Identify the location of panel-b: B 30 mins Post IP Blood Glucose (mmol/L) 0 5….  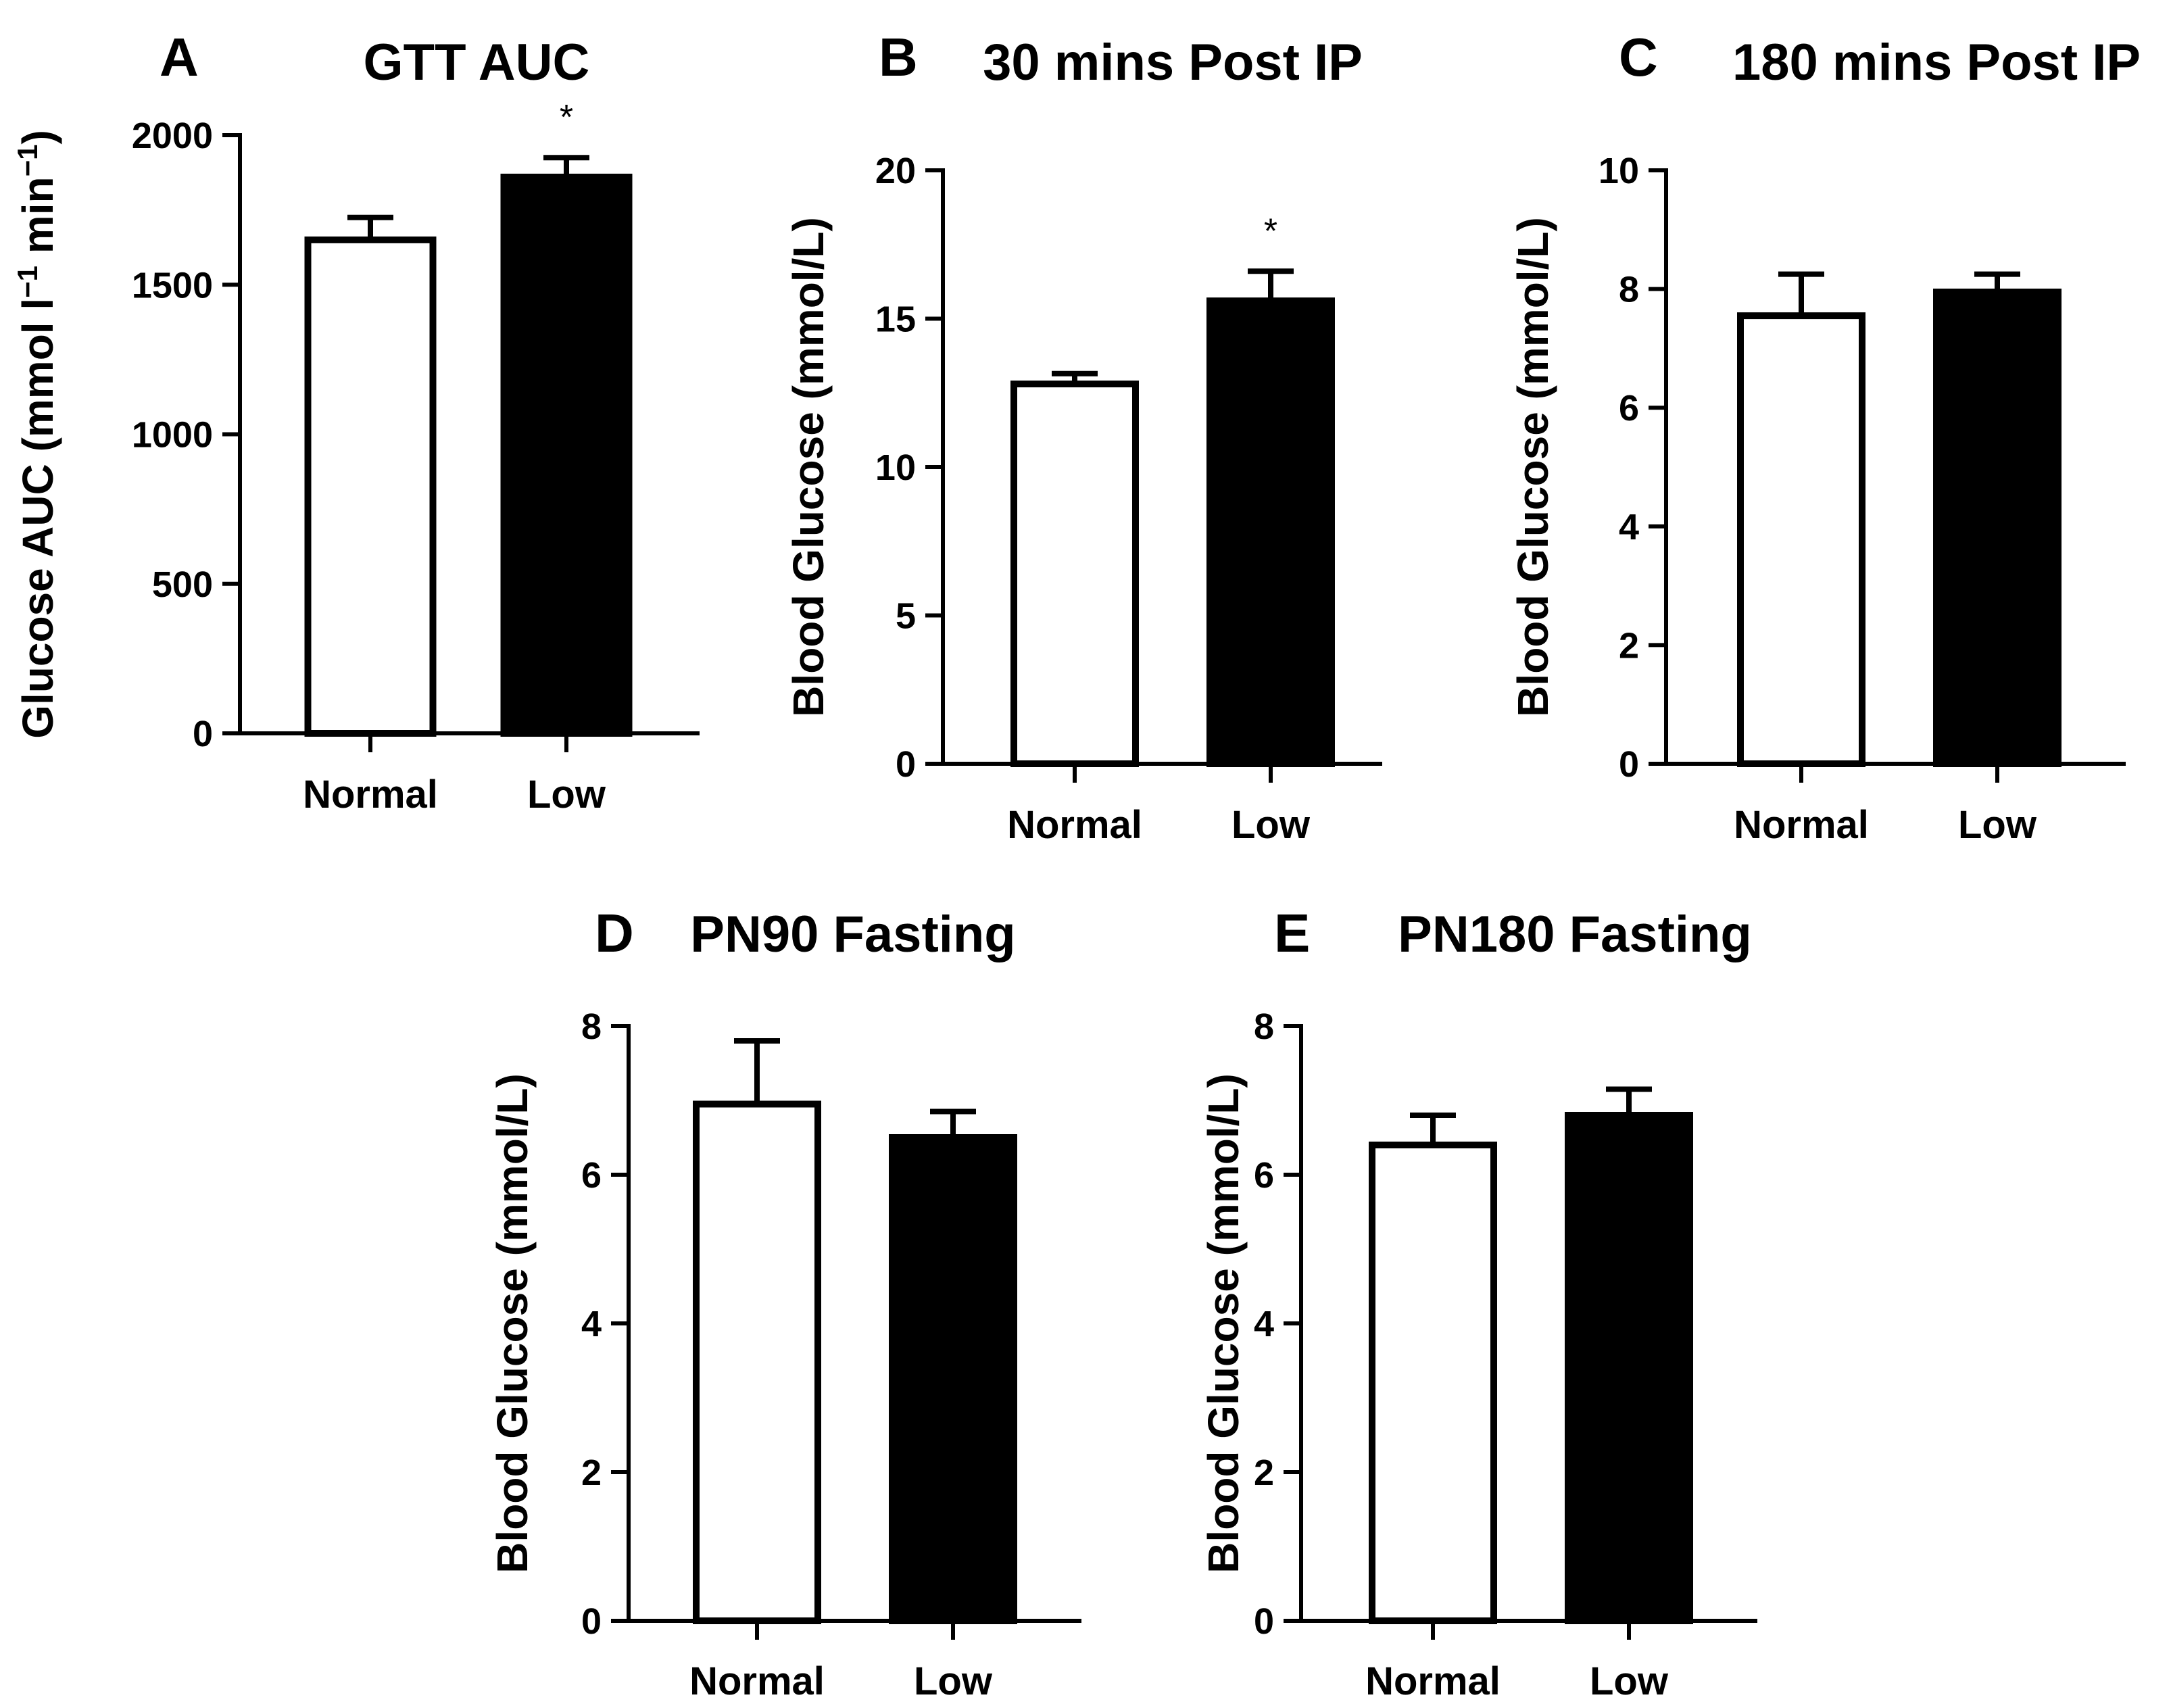
(1083, 437).